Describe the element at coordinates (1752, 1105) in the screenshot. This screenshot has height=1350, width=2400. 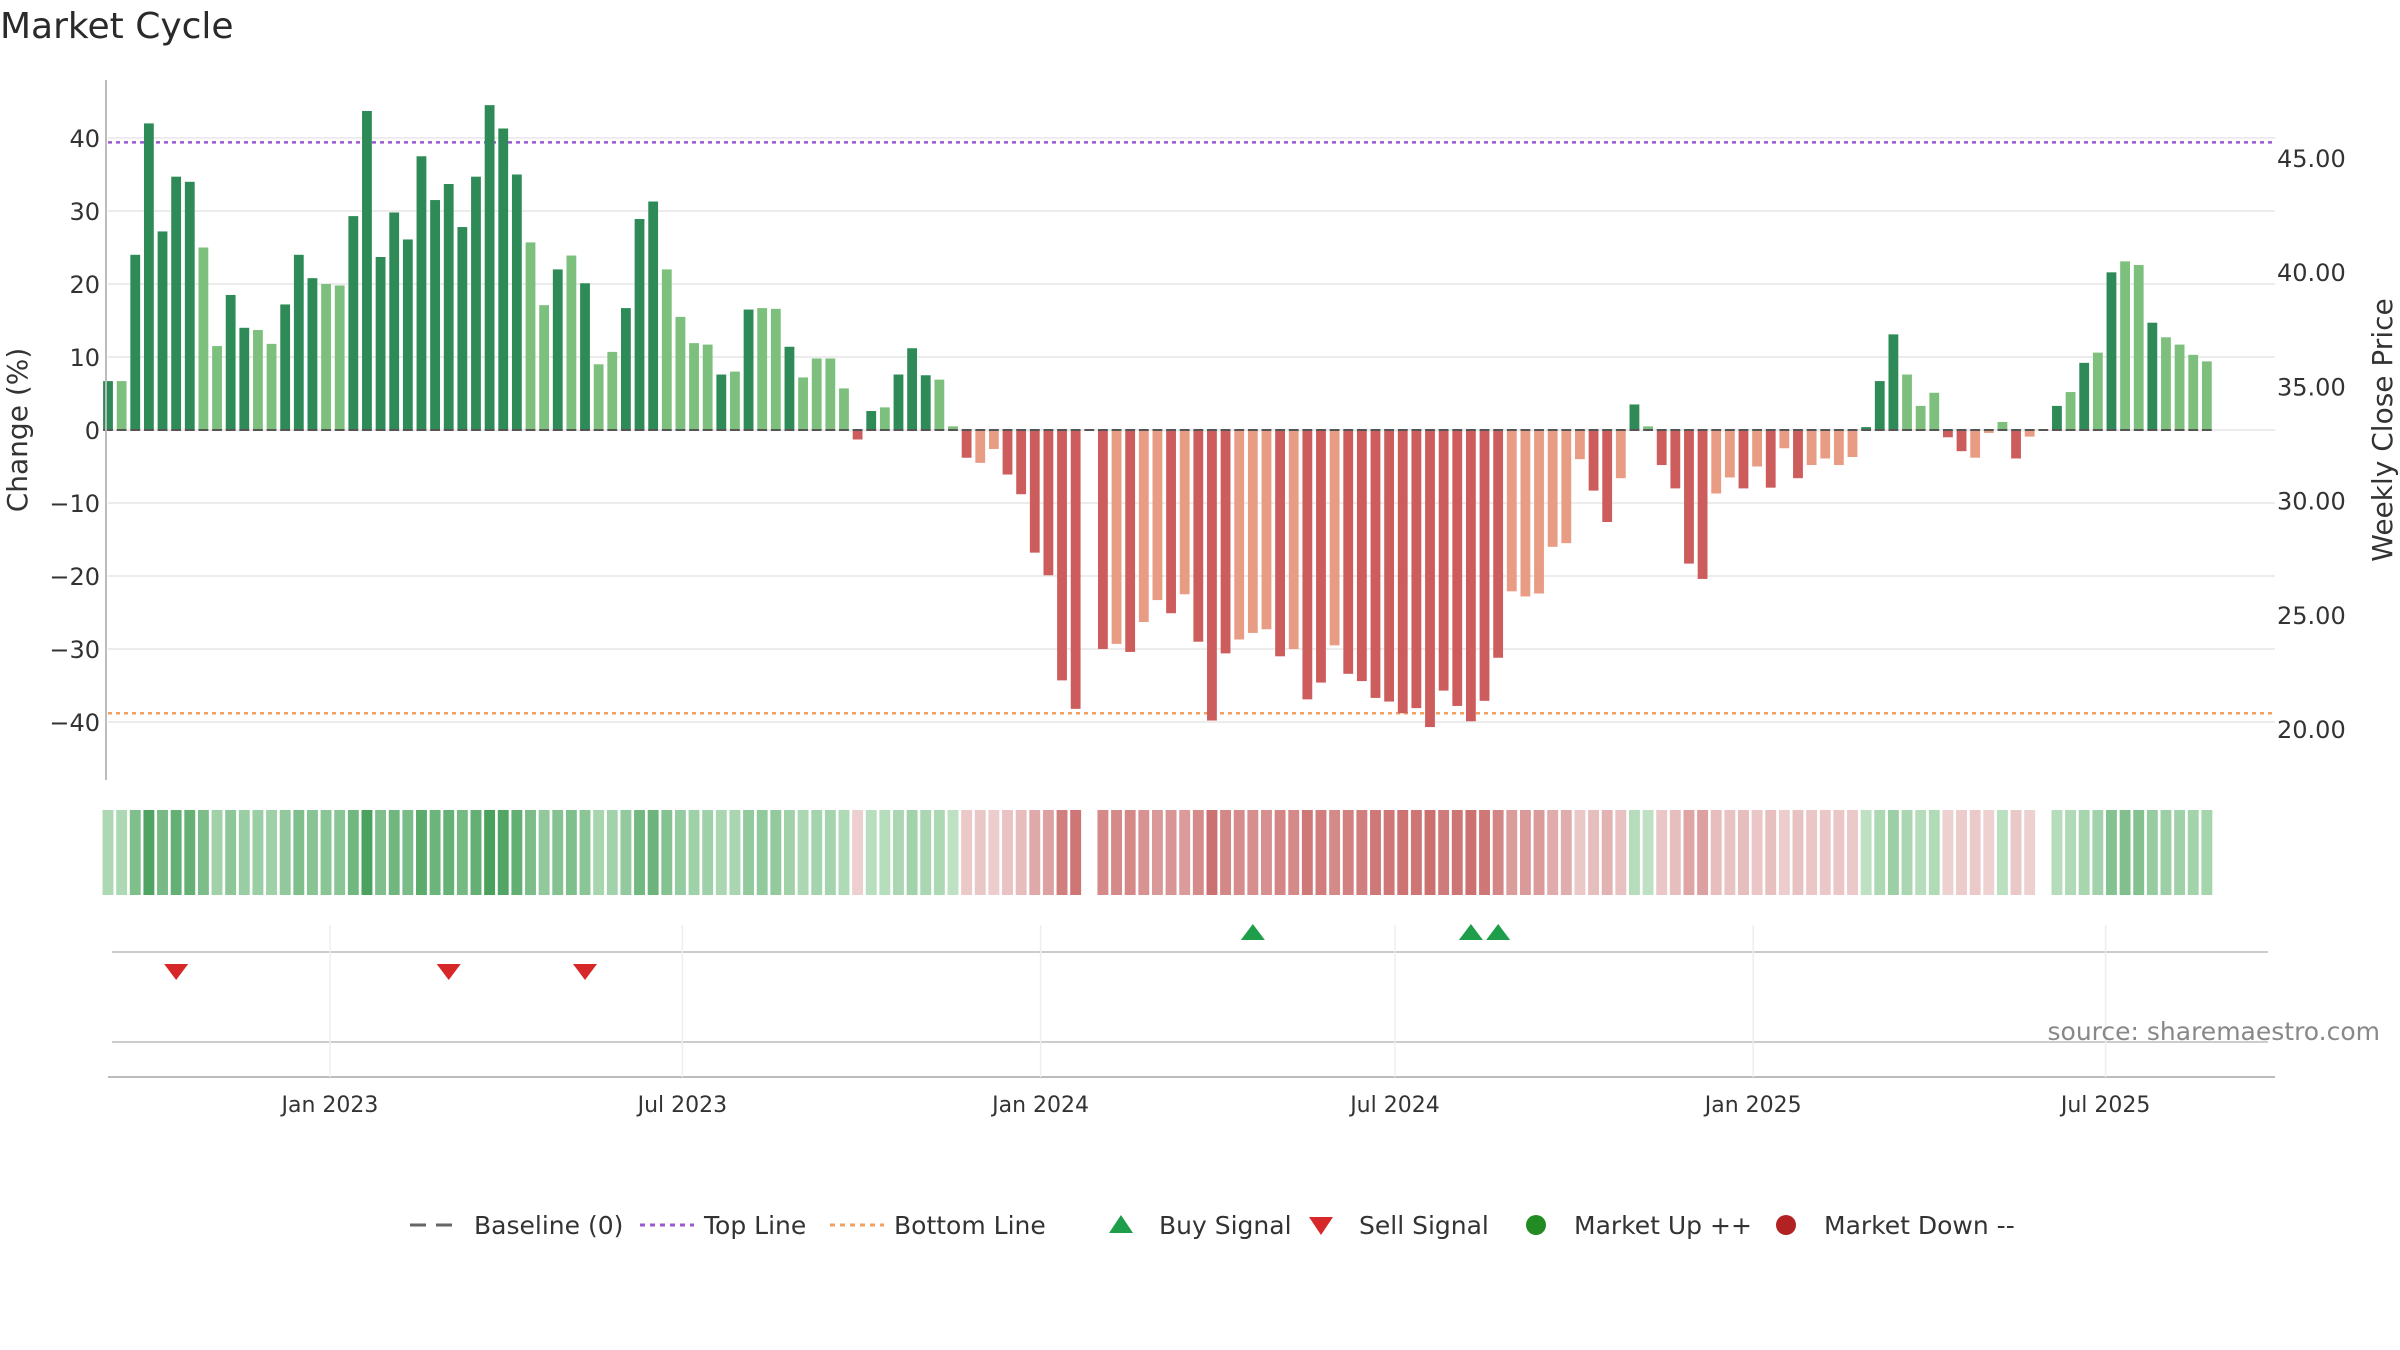
I see `x-tick-label: Jan 2025` at that location.